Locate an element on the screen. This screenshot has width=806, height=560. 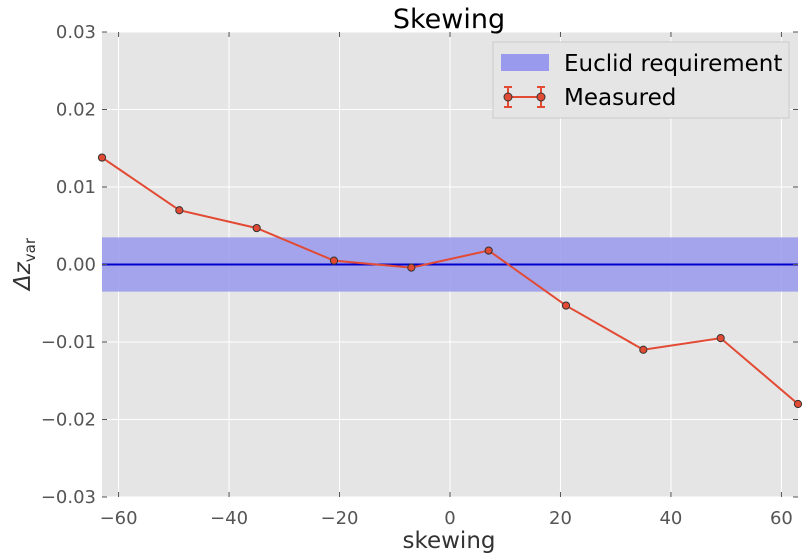
x-tick-label: −20 is located at coordinates (340, 518).